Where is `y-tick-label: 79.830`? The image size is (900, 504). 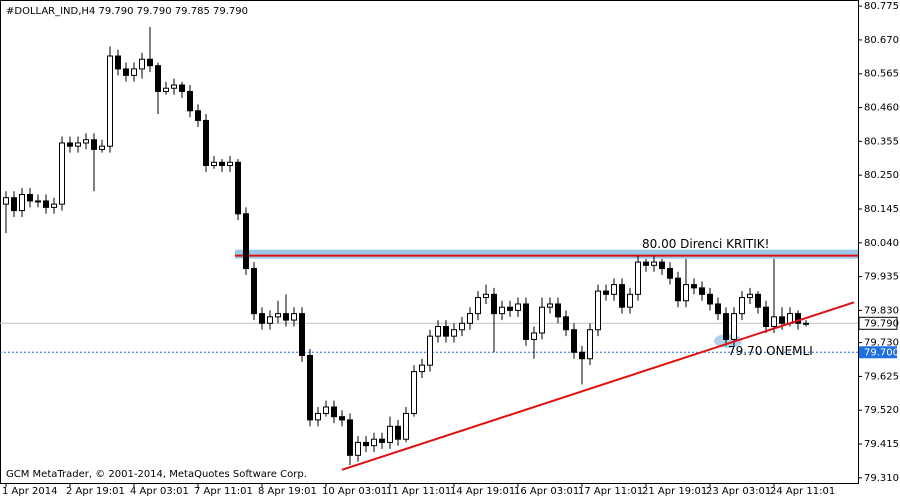
y-tick-label: 79.830 is located at coordinates (881, 310).